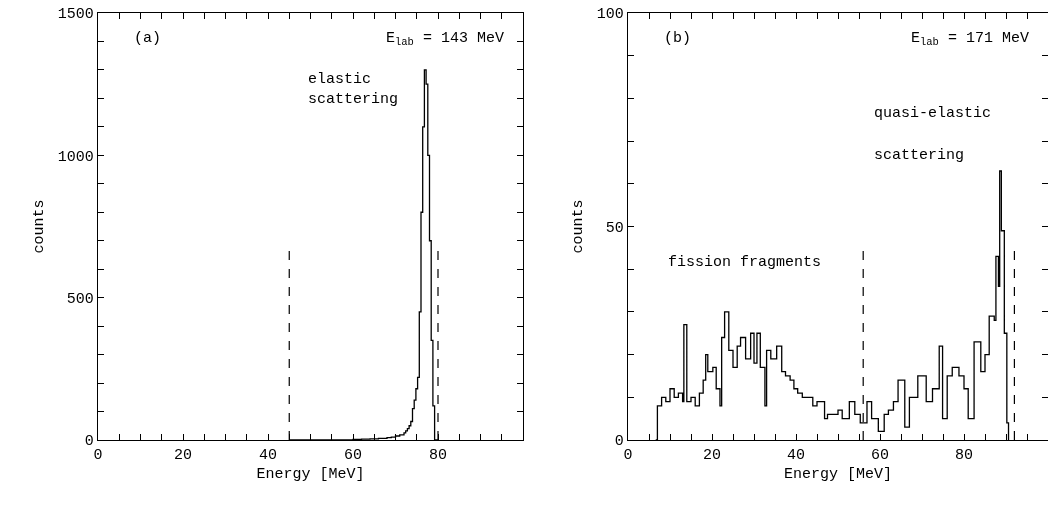  Describe the element at coordinates (970, 39) in the screenshot. I see `annotation: E$_{lab}$ = 171 MeV` at that location.